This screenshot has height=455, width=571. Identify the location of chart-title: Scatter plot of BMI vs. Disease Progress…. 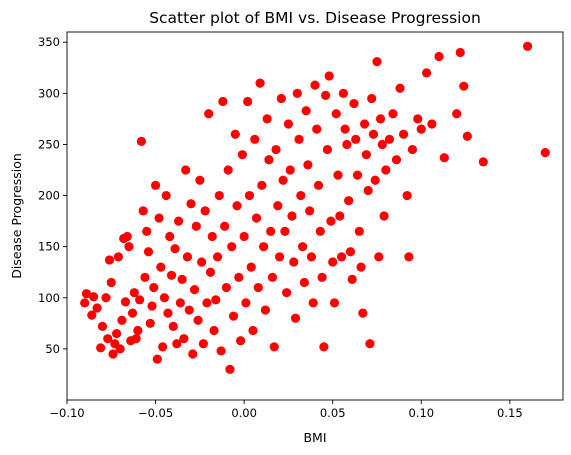
(315, 18).